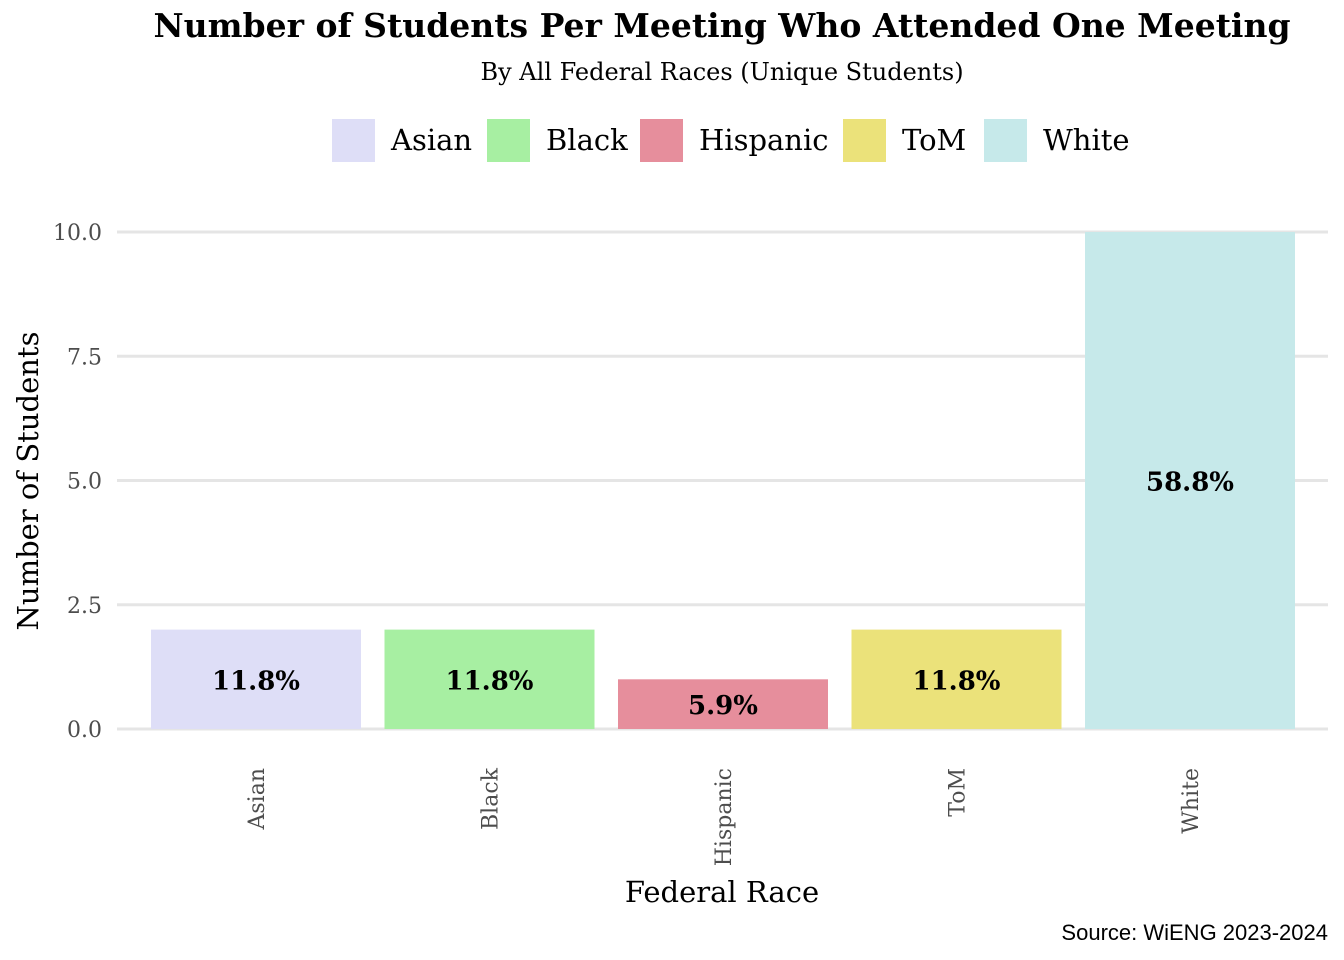  I want to click on legend-item-black: Black, so click(557, 140).